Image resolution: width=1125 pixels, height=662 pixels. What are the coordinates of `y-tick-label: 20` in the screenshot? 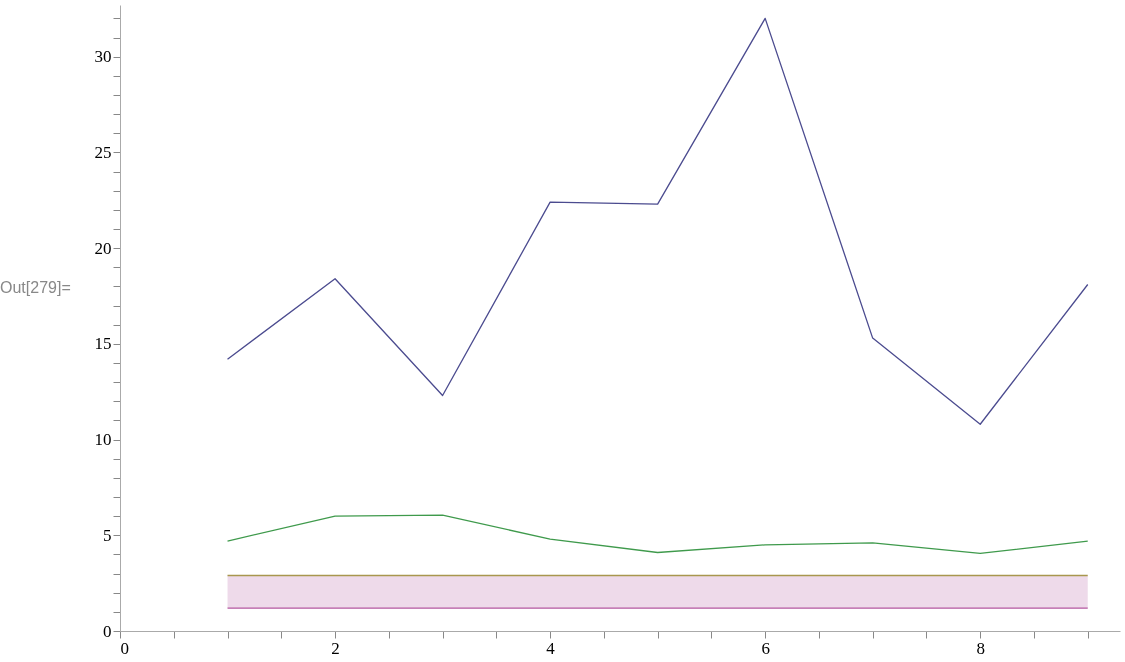 It's located at (103, 248).